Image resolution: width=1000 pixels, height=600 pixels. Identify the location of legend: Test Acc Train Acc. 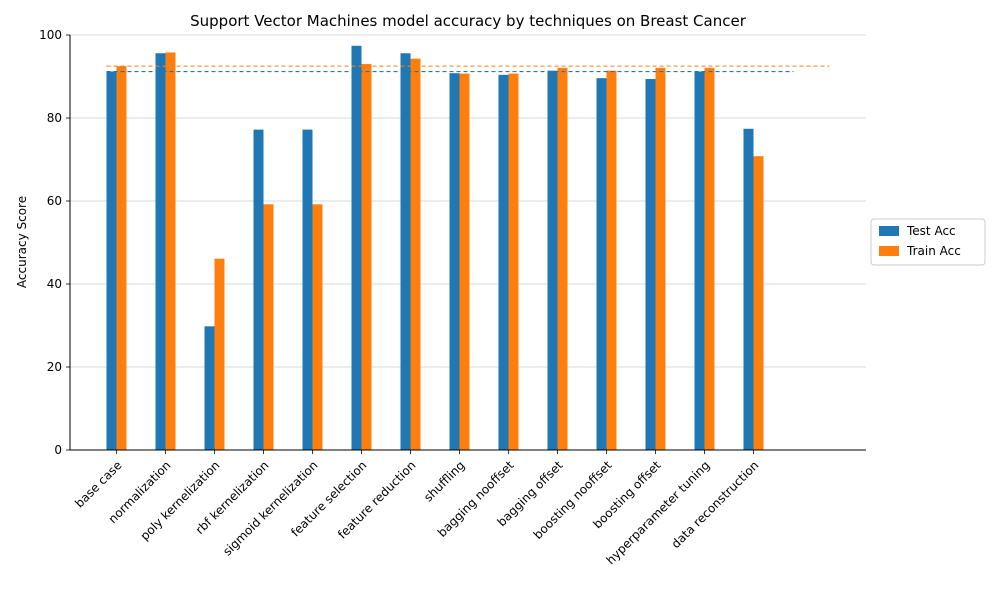
(928, 242).